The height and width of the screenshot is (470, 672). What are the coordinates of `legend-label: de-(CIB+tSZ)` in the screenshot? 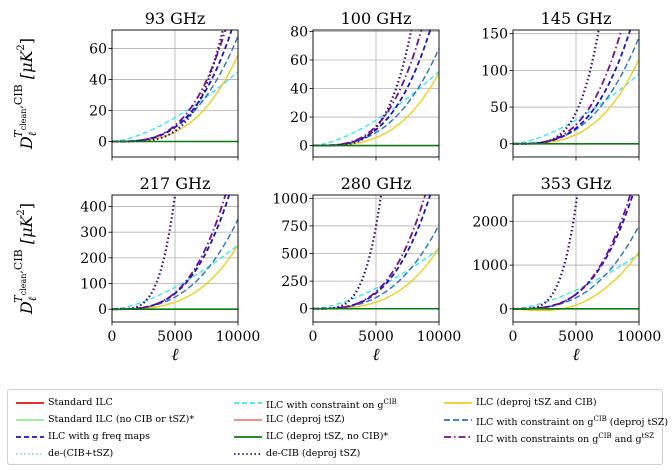 It's located at (81, 453).